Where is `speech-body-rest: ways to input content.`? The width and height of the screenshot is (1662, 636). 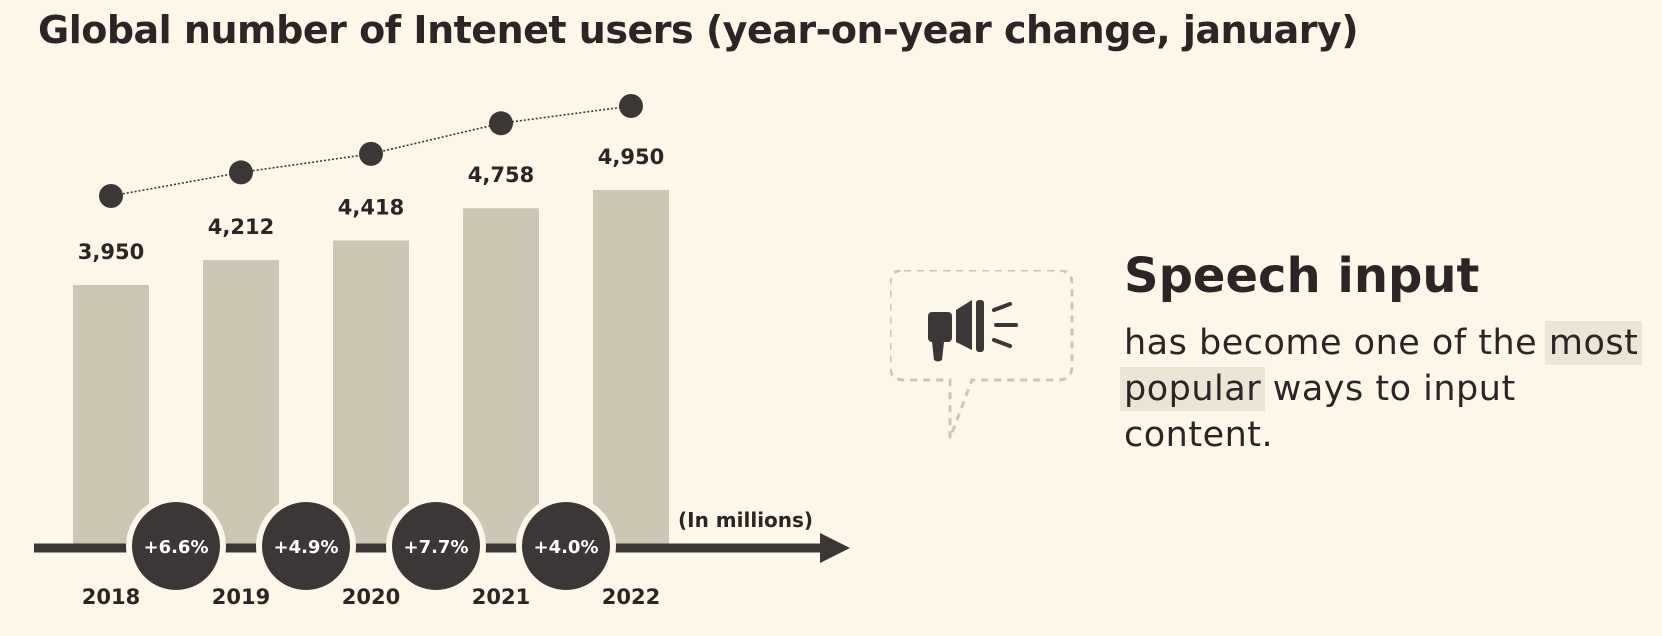 speech-body-rest: ways to input content. is located at coordinates (1320, 412).